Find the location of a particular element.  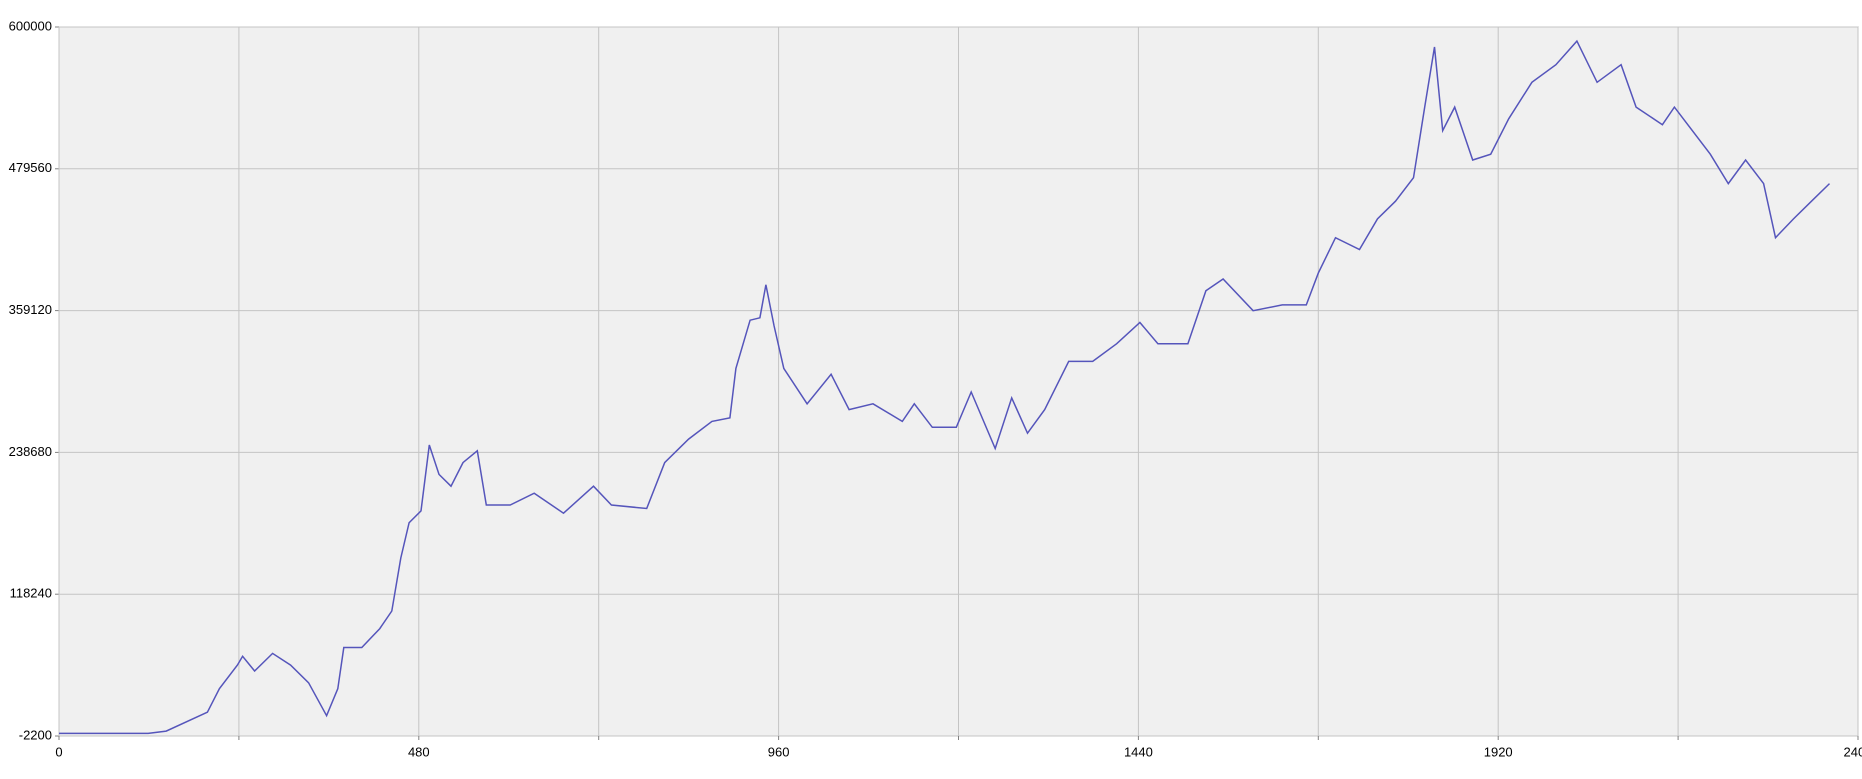

x-tick-label: 2400 is located at coordinates (1853, 751).